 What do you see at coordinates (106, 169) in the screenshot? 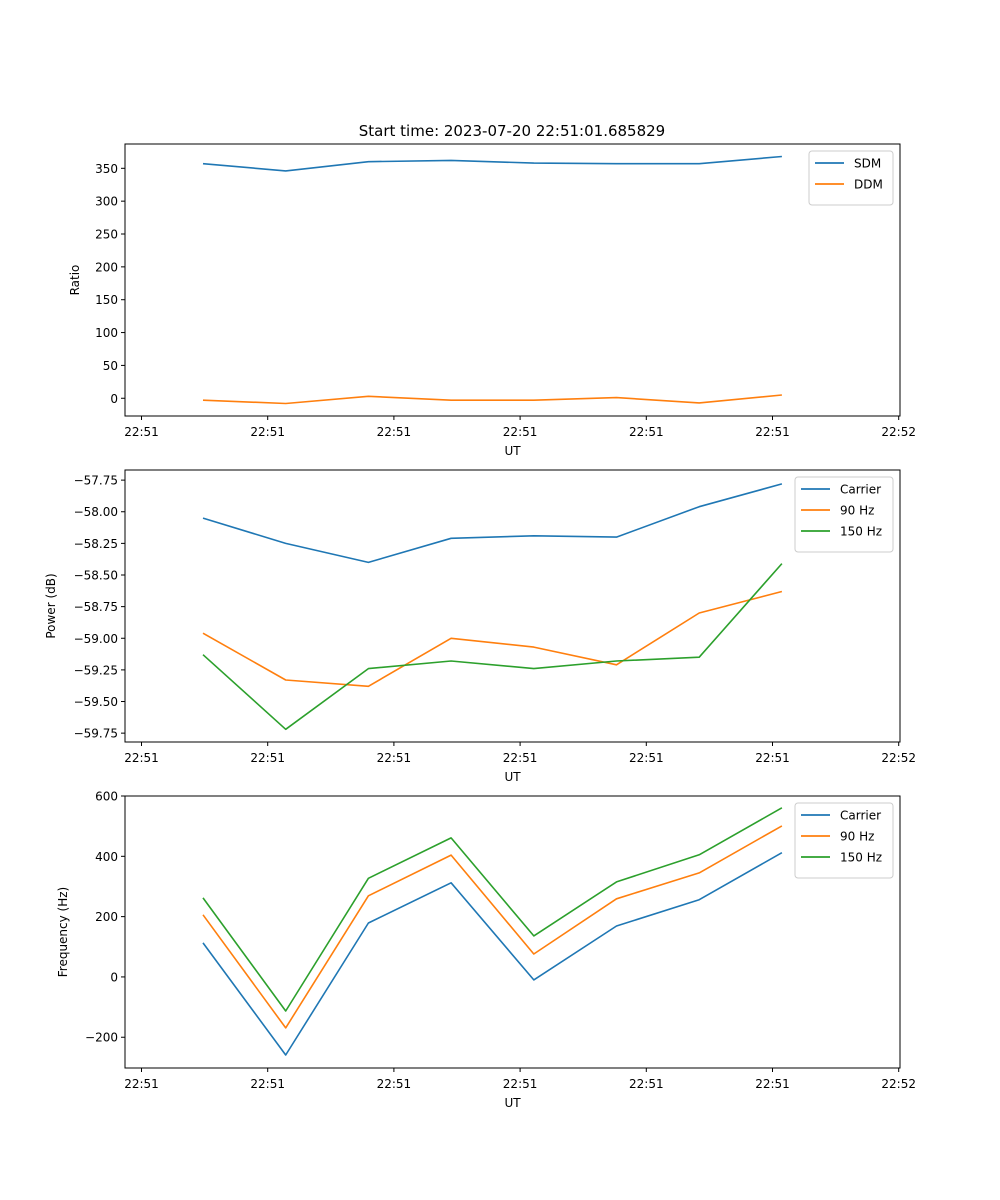
I see `y-tick-label: 350` at bounding box center [106, 169].